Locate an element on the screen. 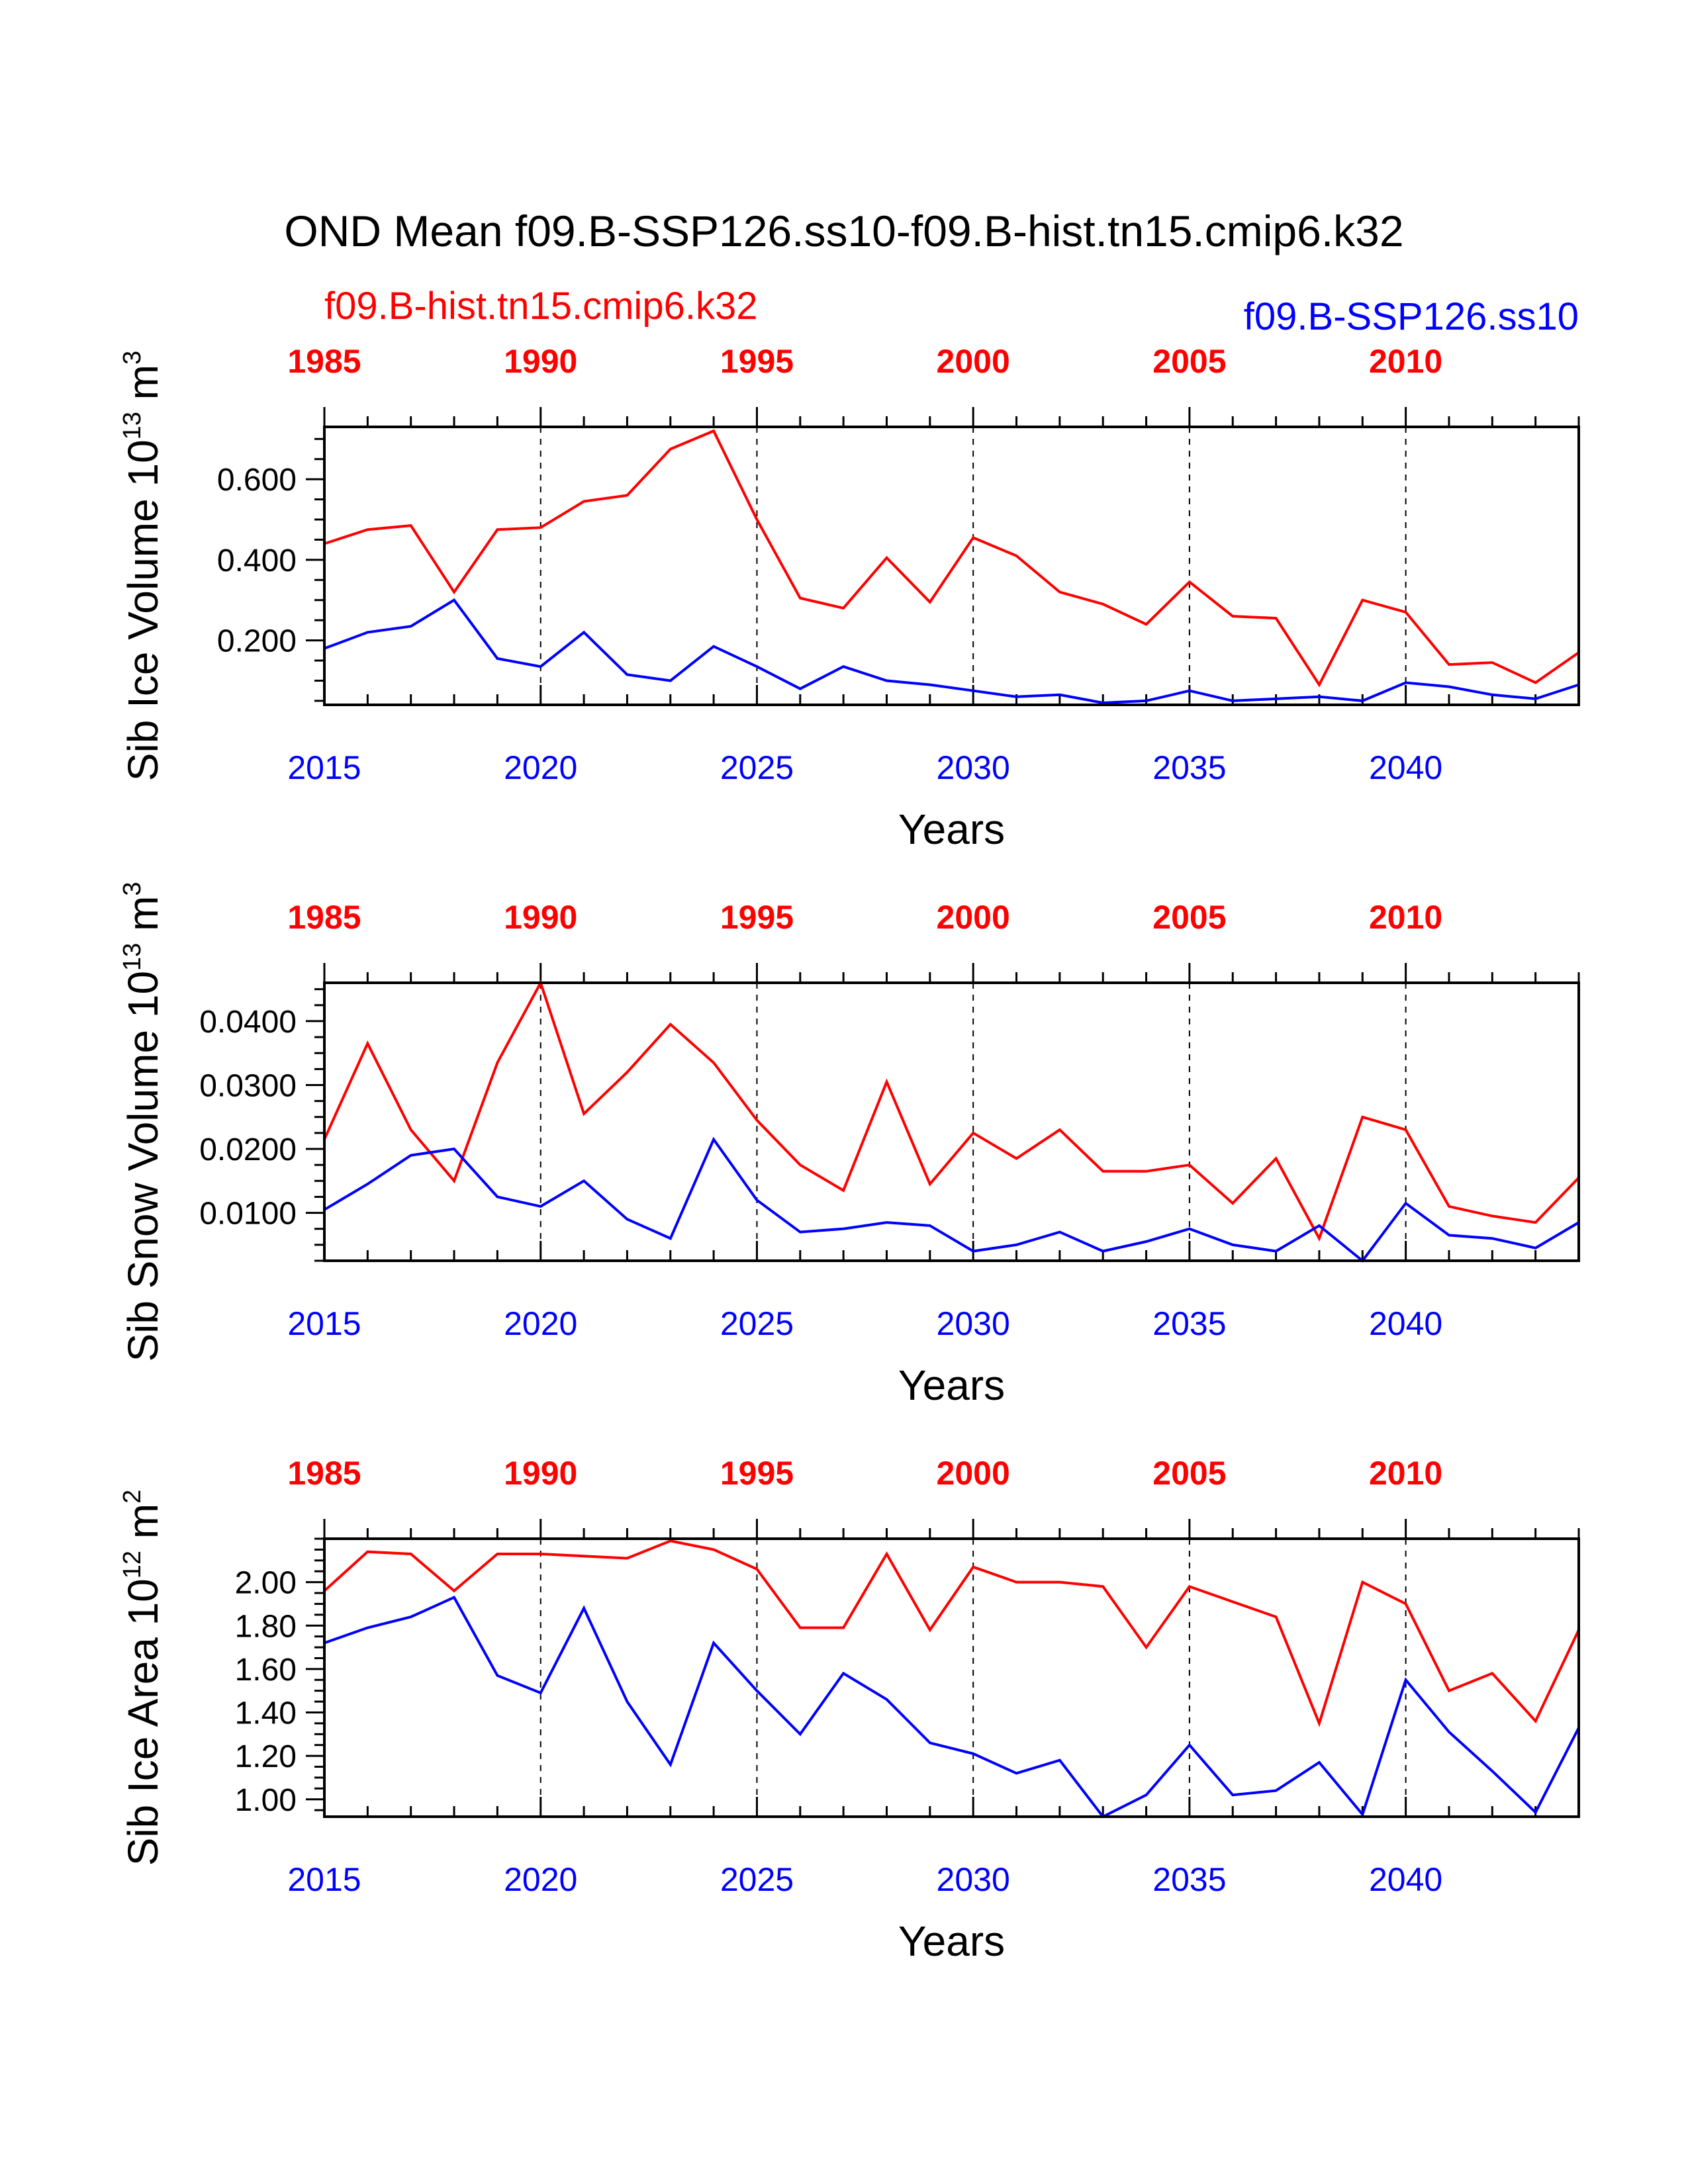 The width and height of the screenshot is (1688, 2184). legend-hist-label: f09.B-hist.tn15.cmip6.k32 is located at coordinates (540, 306).